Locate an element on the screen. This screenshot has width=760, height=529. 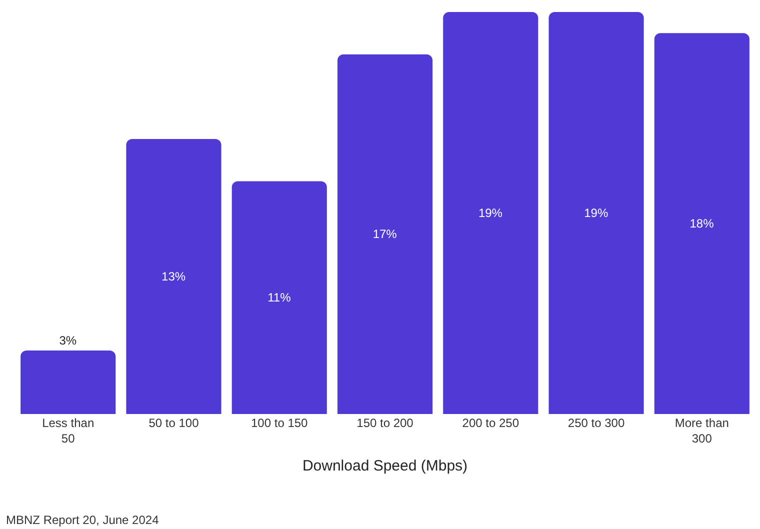
x-tick-label: 250 to 300 is located at coordinates (596, 423).